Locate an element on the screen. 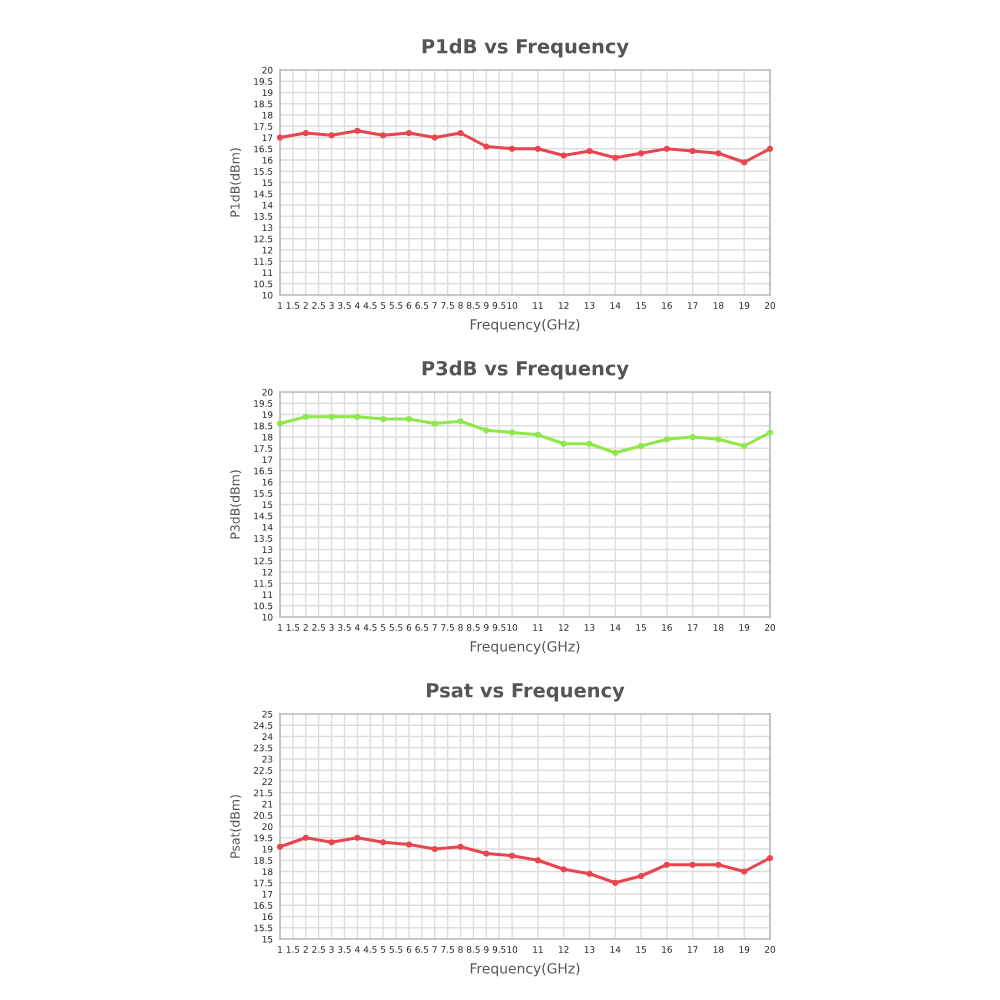 This screenshot has height=1000, width=1000. chart-title: Psat vs Frequency is located at coordinates (526, 692).